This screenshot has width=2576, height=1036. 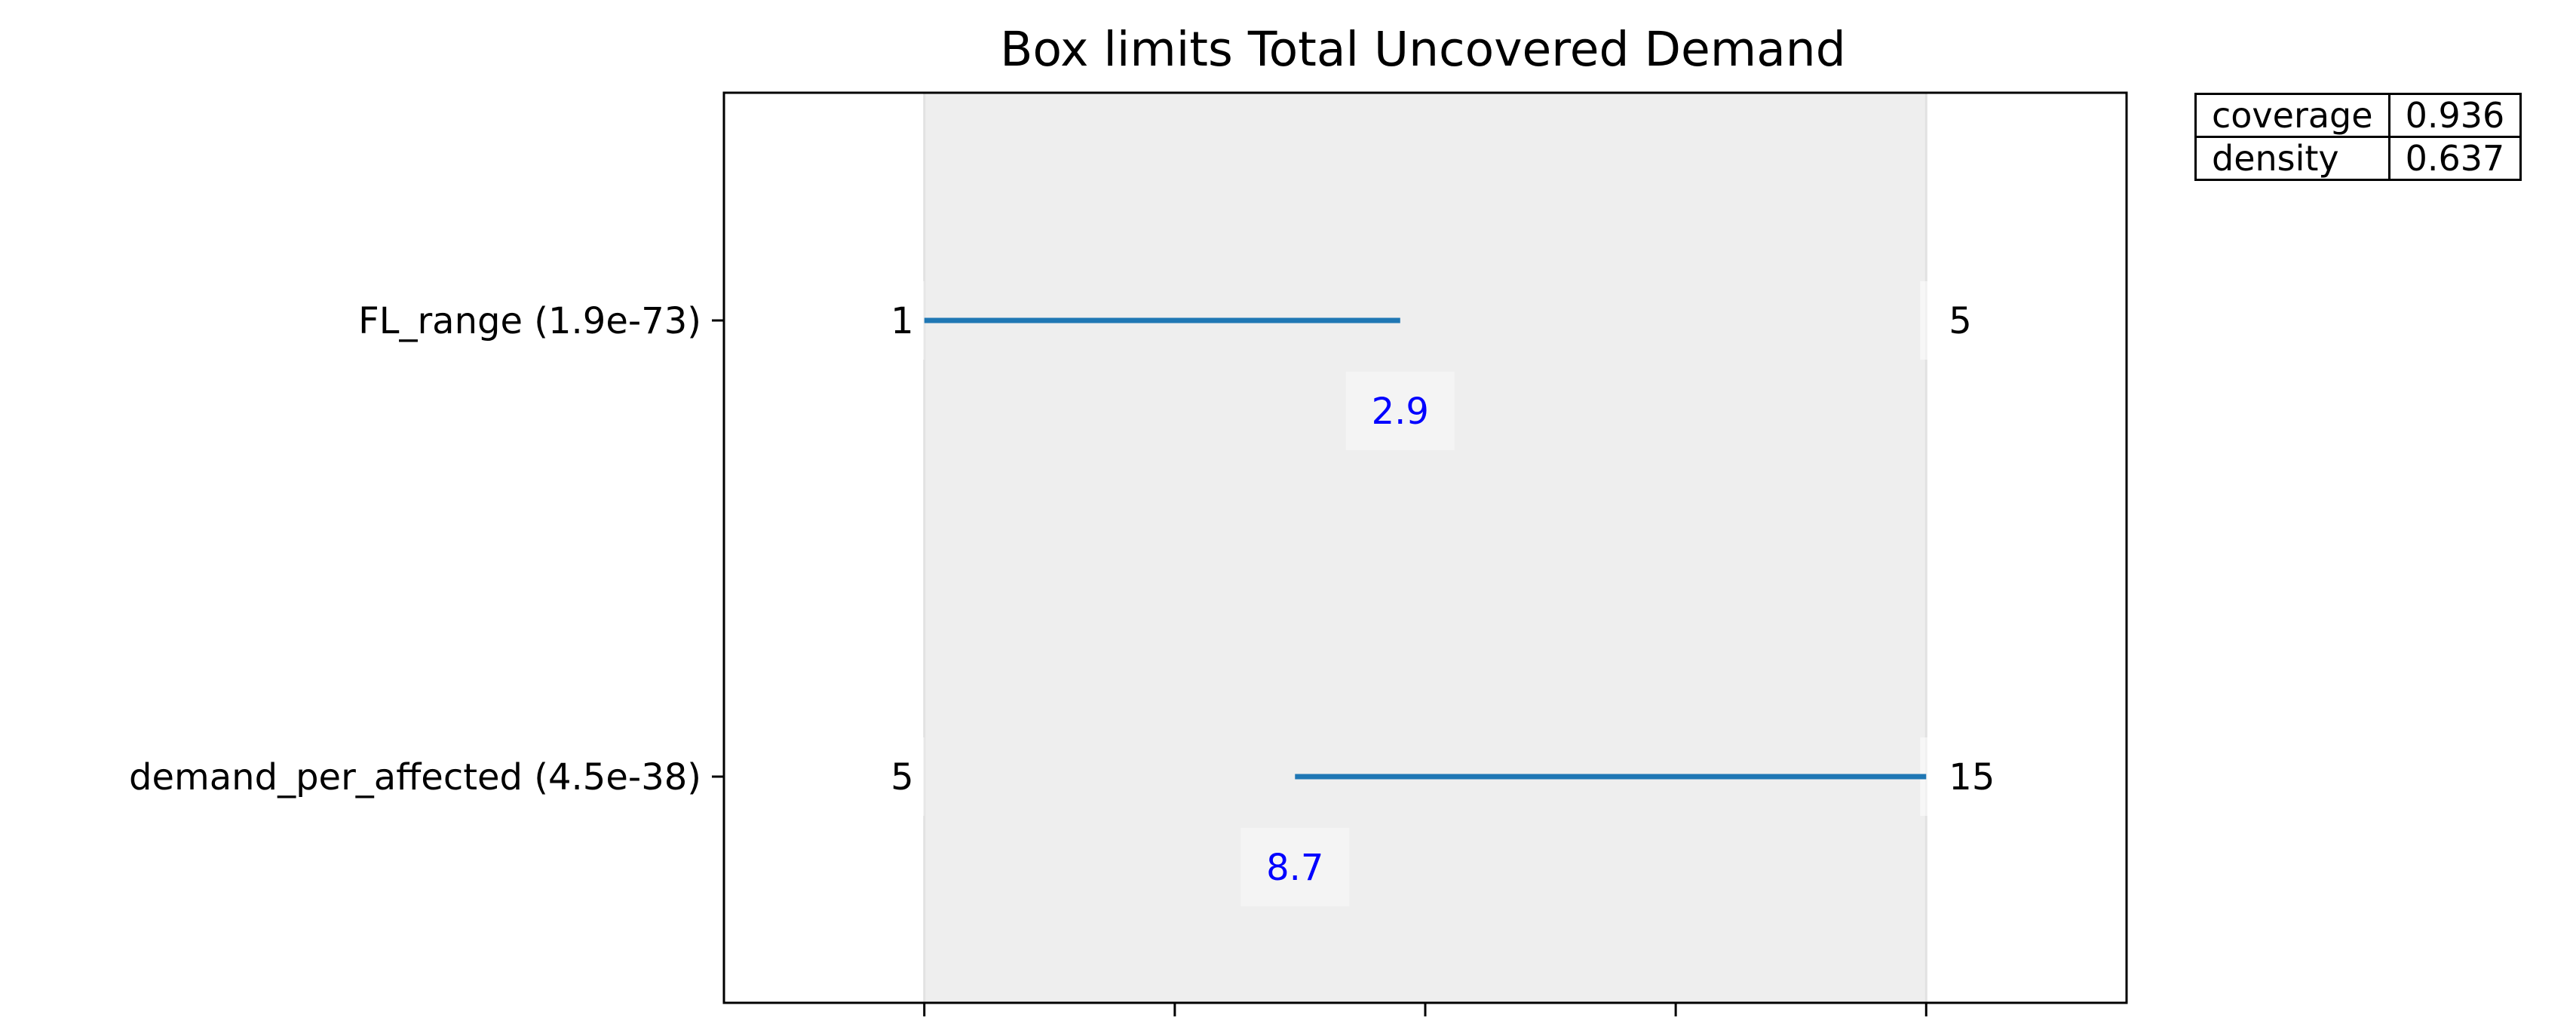 I want to click on chart-title: Box limits Total Uncovered Demand, so click(x=1422, y=49).